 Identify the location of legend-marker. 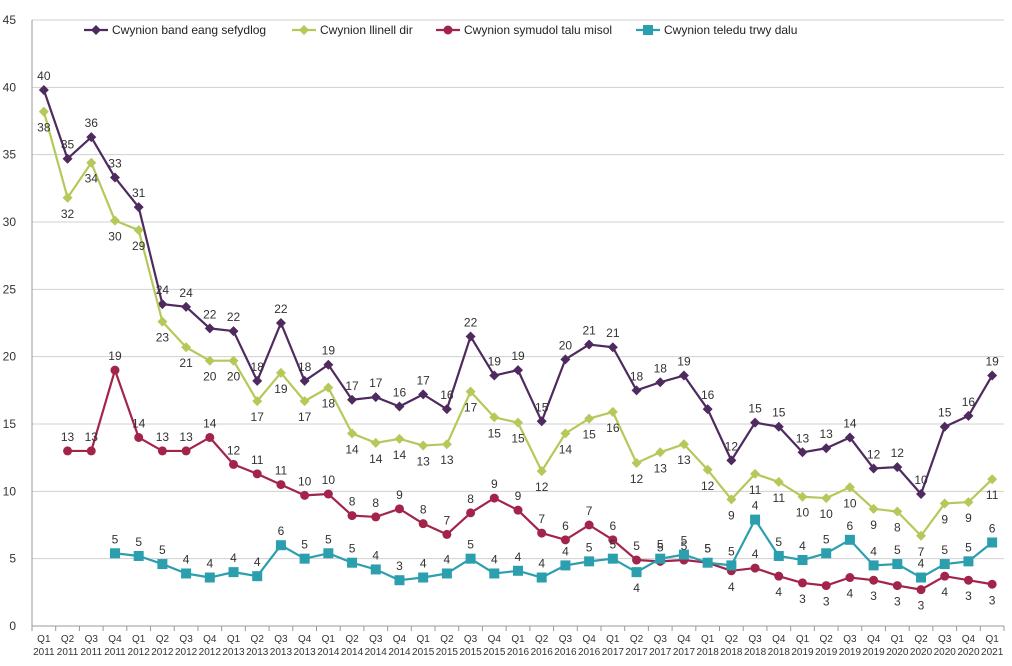
(96, 30).